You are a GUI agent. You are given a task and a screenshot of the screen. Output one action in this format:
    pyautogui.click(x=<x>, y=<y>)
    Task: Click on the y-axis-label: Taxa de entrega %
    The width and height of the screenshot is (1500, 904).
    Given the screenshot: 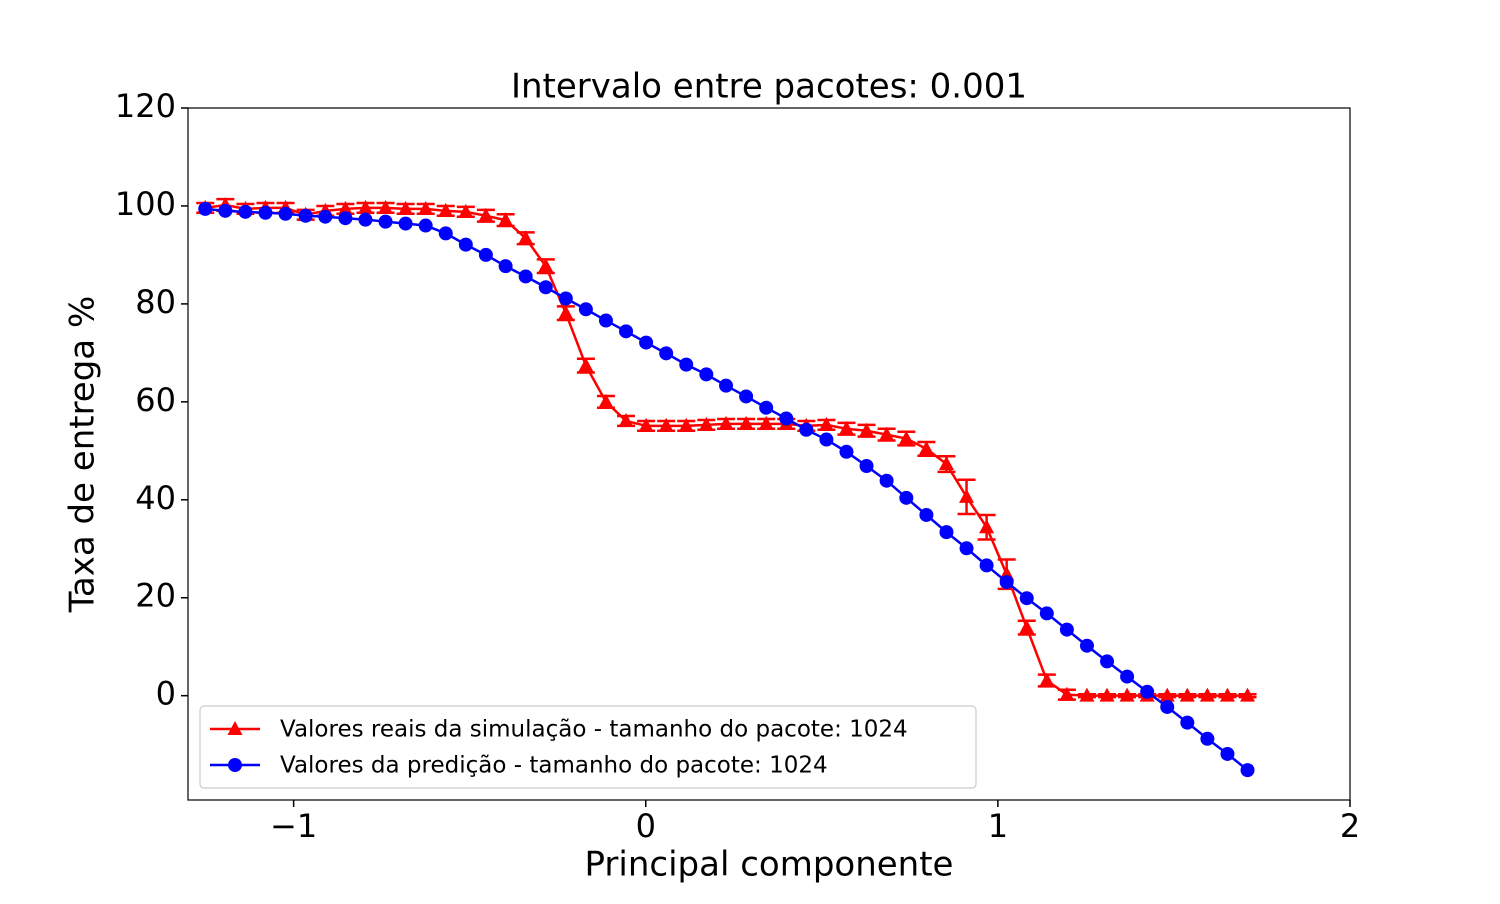 What is the action you would take?
    pyautogui.click(x=83, y=455)
    